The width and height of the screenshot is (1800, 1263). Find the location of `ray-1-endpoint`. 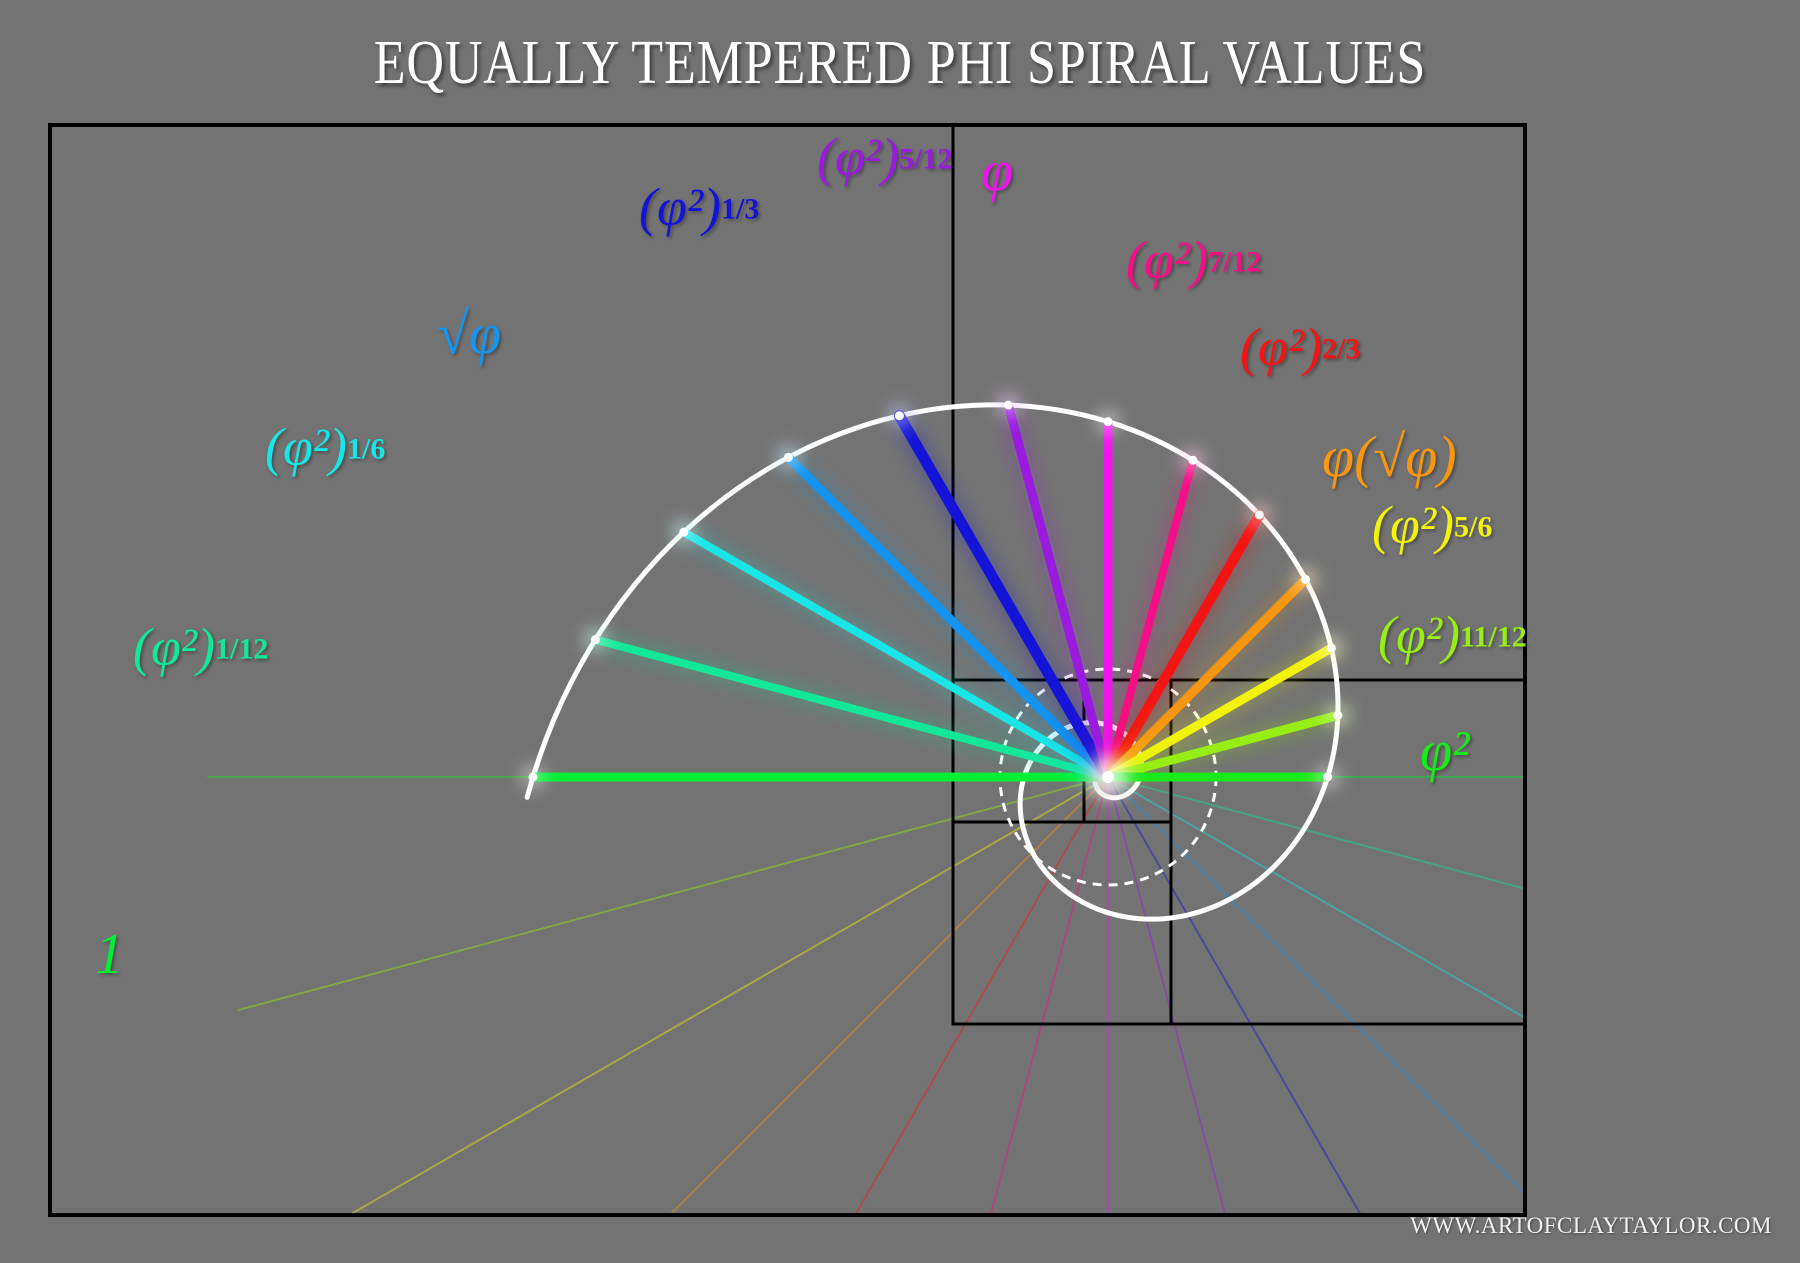

ray-1-endpoint is located at coordinates (533, 777).